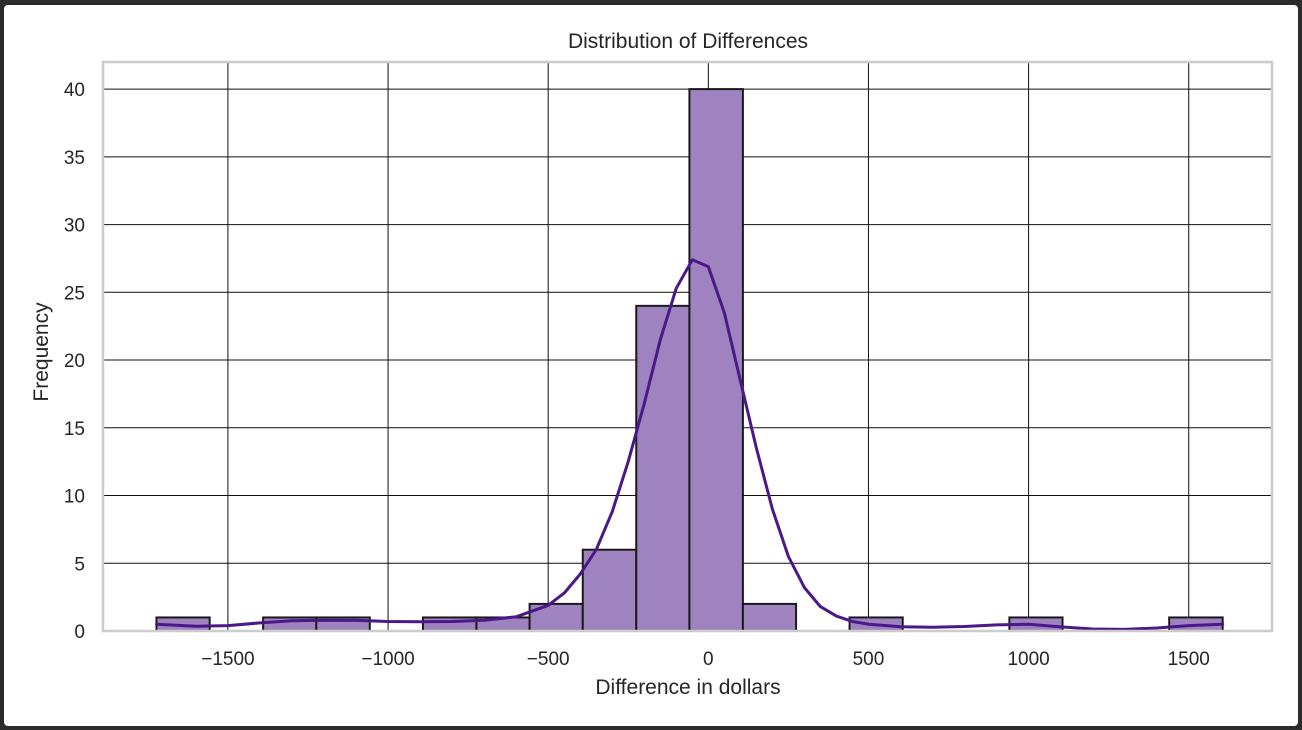 The image size is (1302, 730). Describe the element at coordinates (548, 659) in the screenshot. I see `x-tick-label: −500` at that location.